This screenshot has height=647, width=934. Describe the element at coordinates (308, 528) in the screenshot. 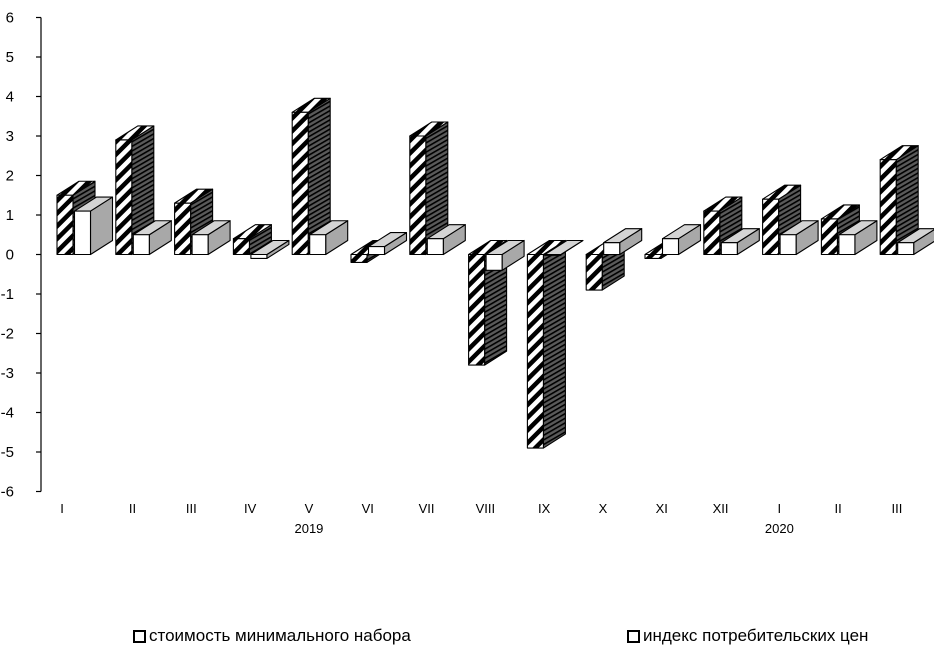

I see `year-label: 2019` at that location.